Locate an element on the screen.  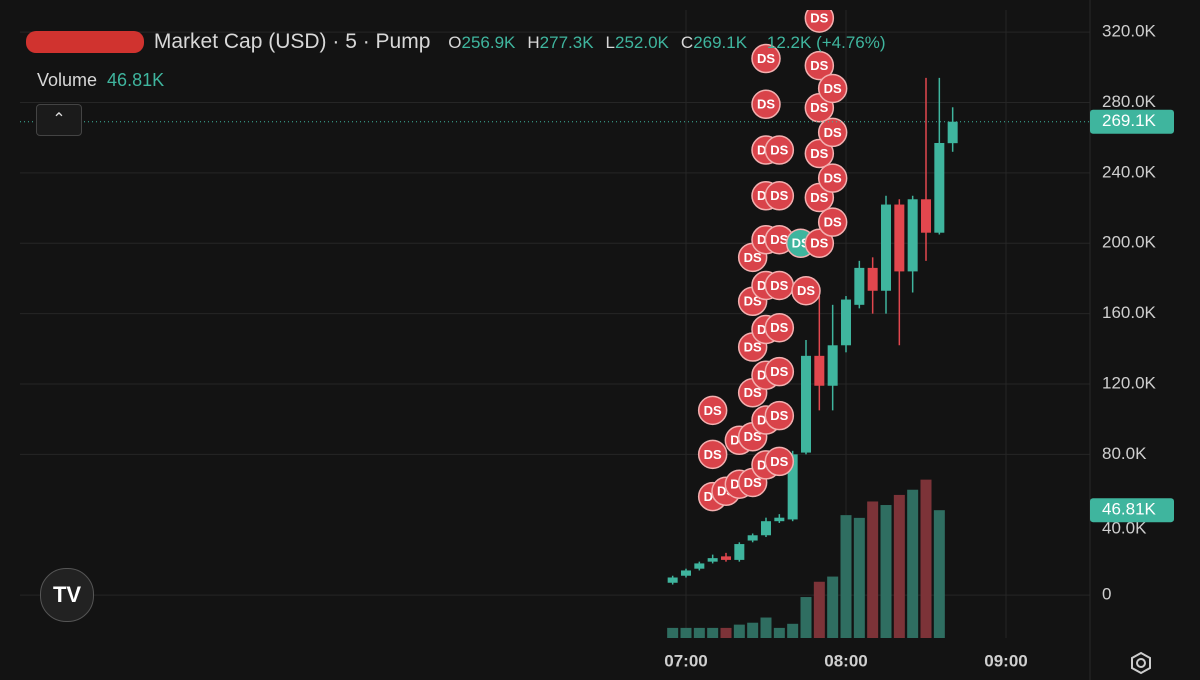
y-tick-label: 160.0K is located at coordinates (1129, 312).